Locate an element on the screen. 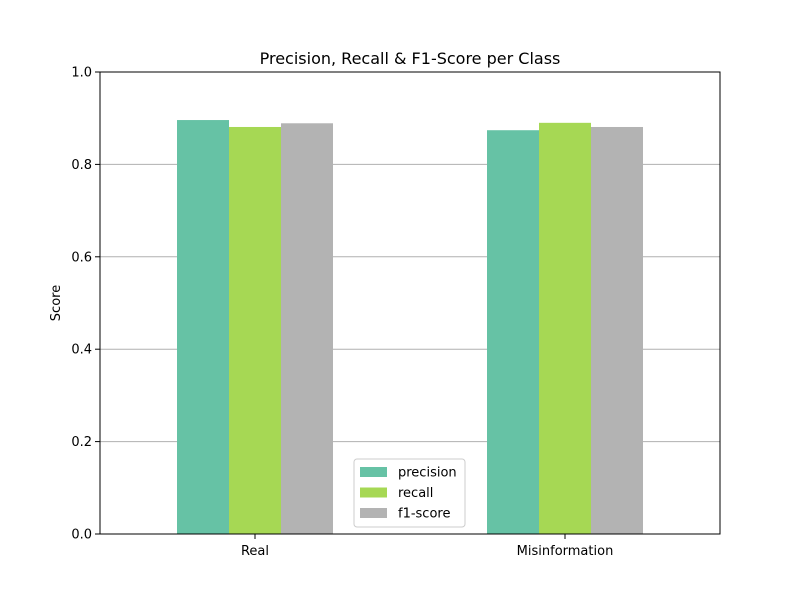 The height and width of the screenshot is (600, 800). x-tick-label: Real is located at coordinates (255, 551).